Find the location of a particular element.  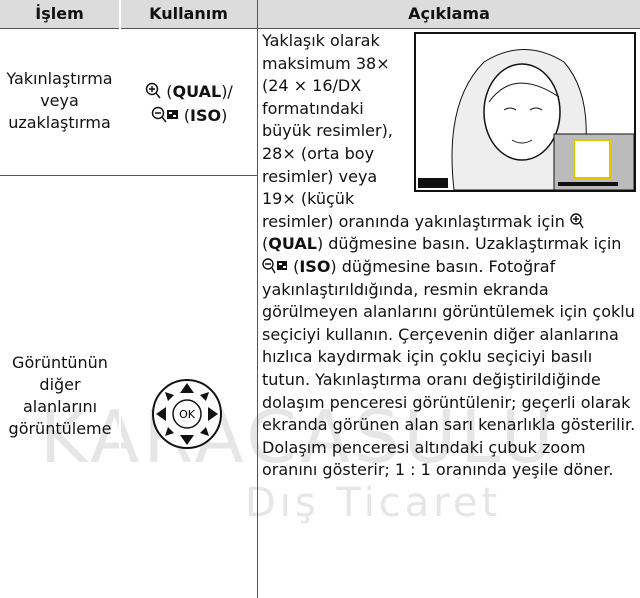

screen-illustration is located at coordinates (525, 112).